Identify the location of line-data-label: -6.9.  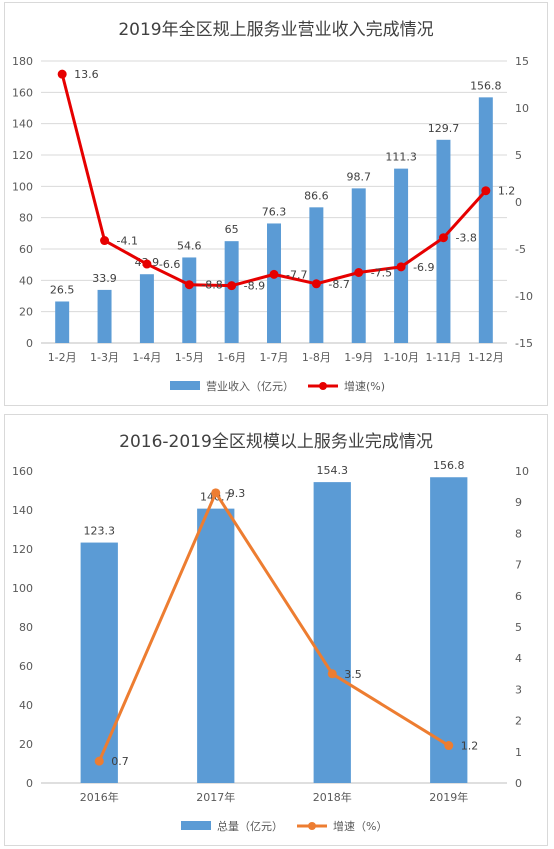
(423, 267).